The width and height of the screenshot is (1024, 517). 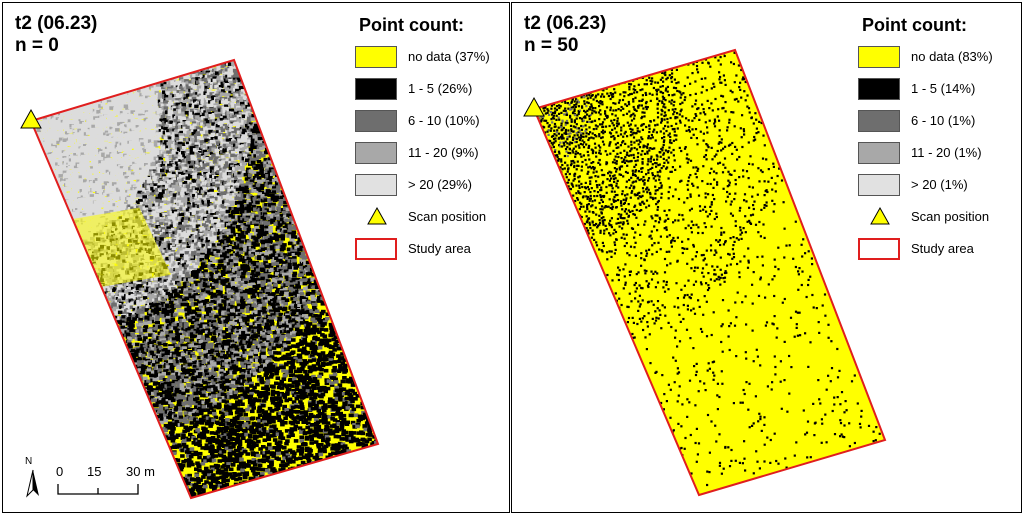 I want to click on legend-label: 11 - 20 (1%), so click(x=946, y=152).